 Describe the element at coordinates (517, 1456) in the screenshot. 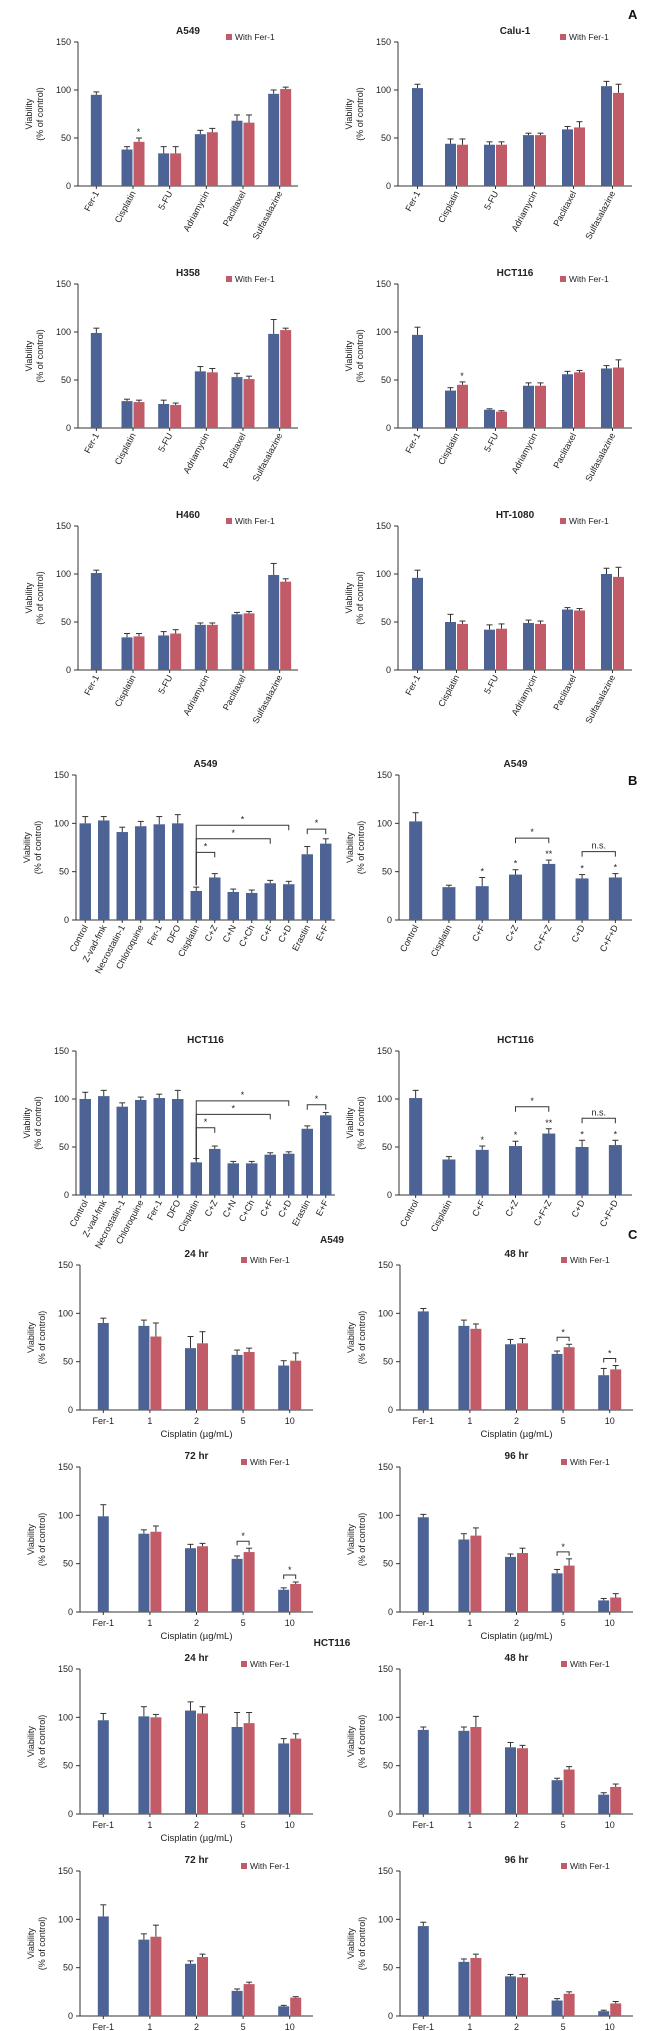

I see `chart-title: 96 hr` at that location.